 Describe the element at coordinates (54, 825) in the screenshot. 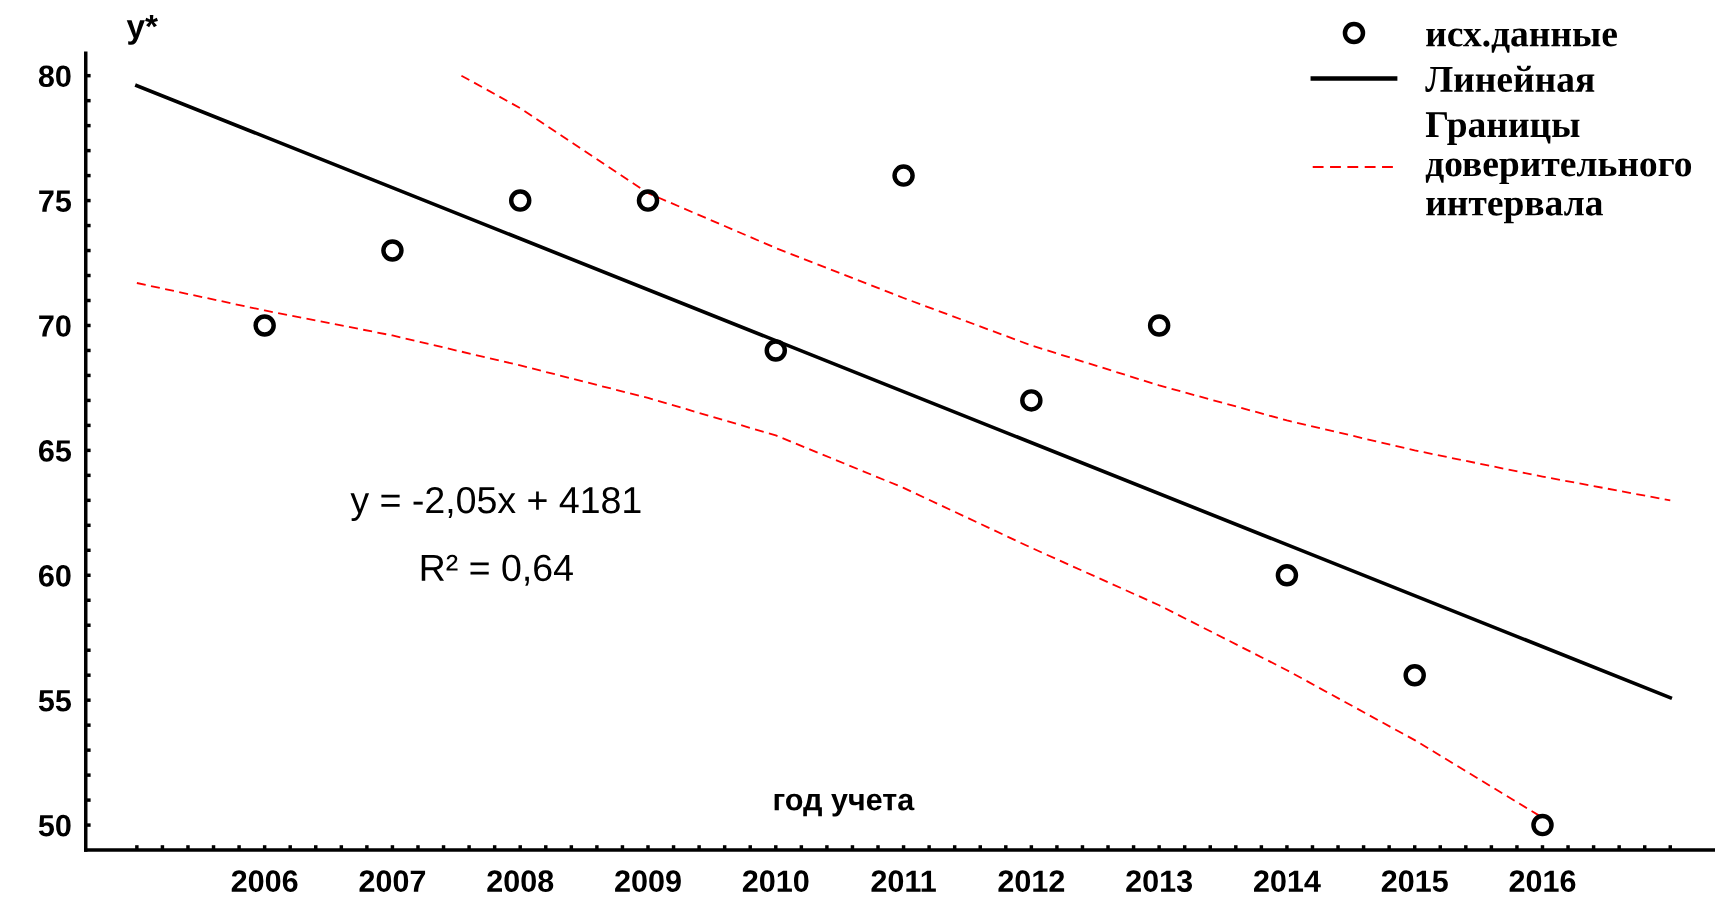

I see `y-tick-label: 50` at that location.